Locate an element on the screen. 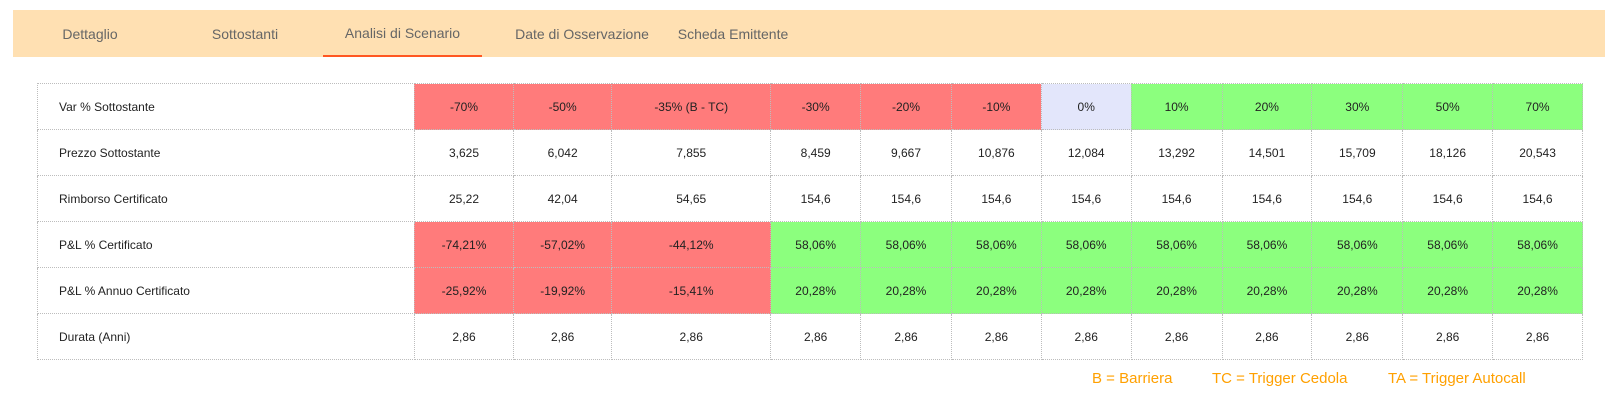  table-cell: -70% is located at coordinates (464, 106).